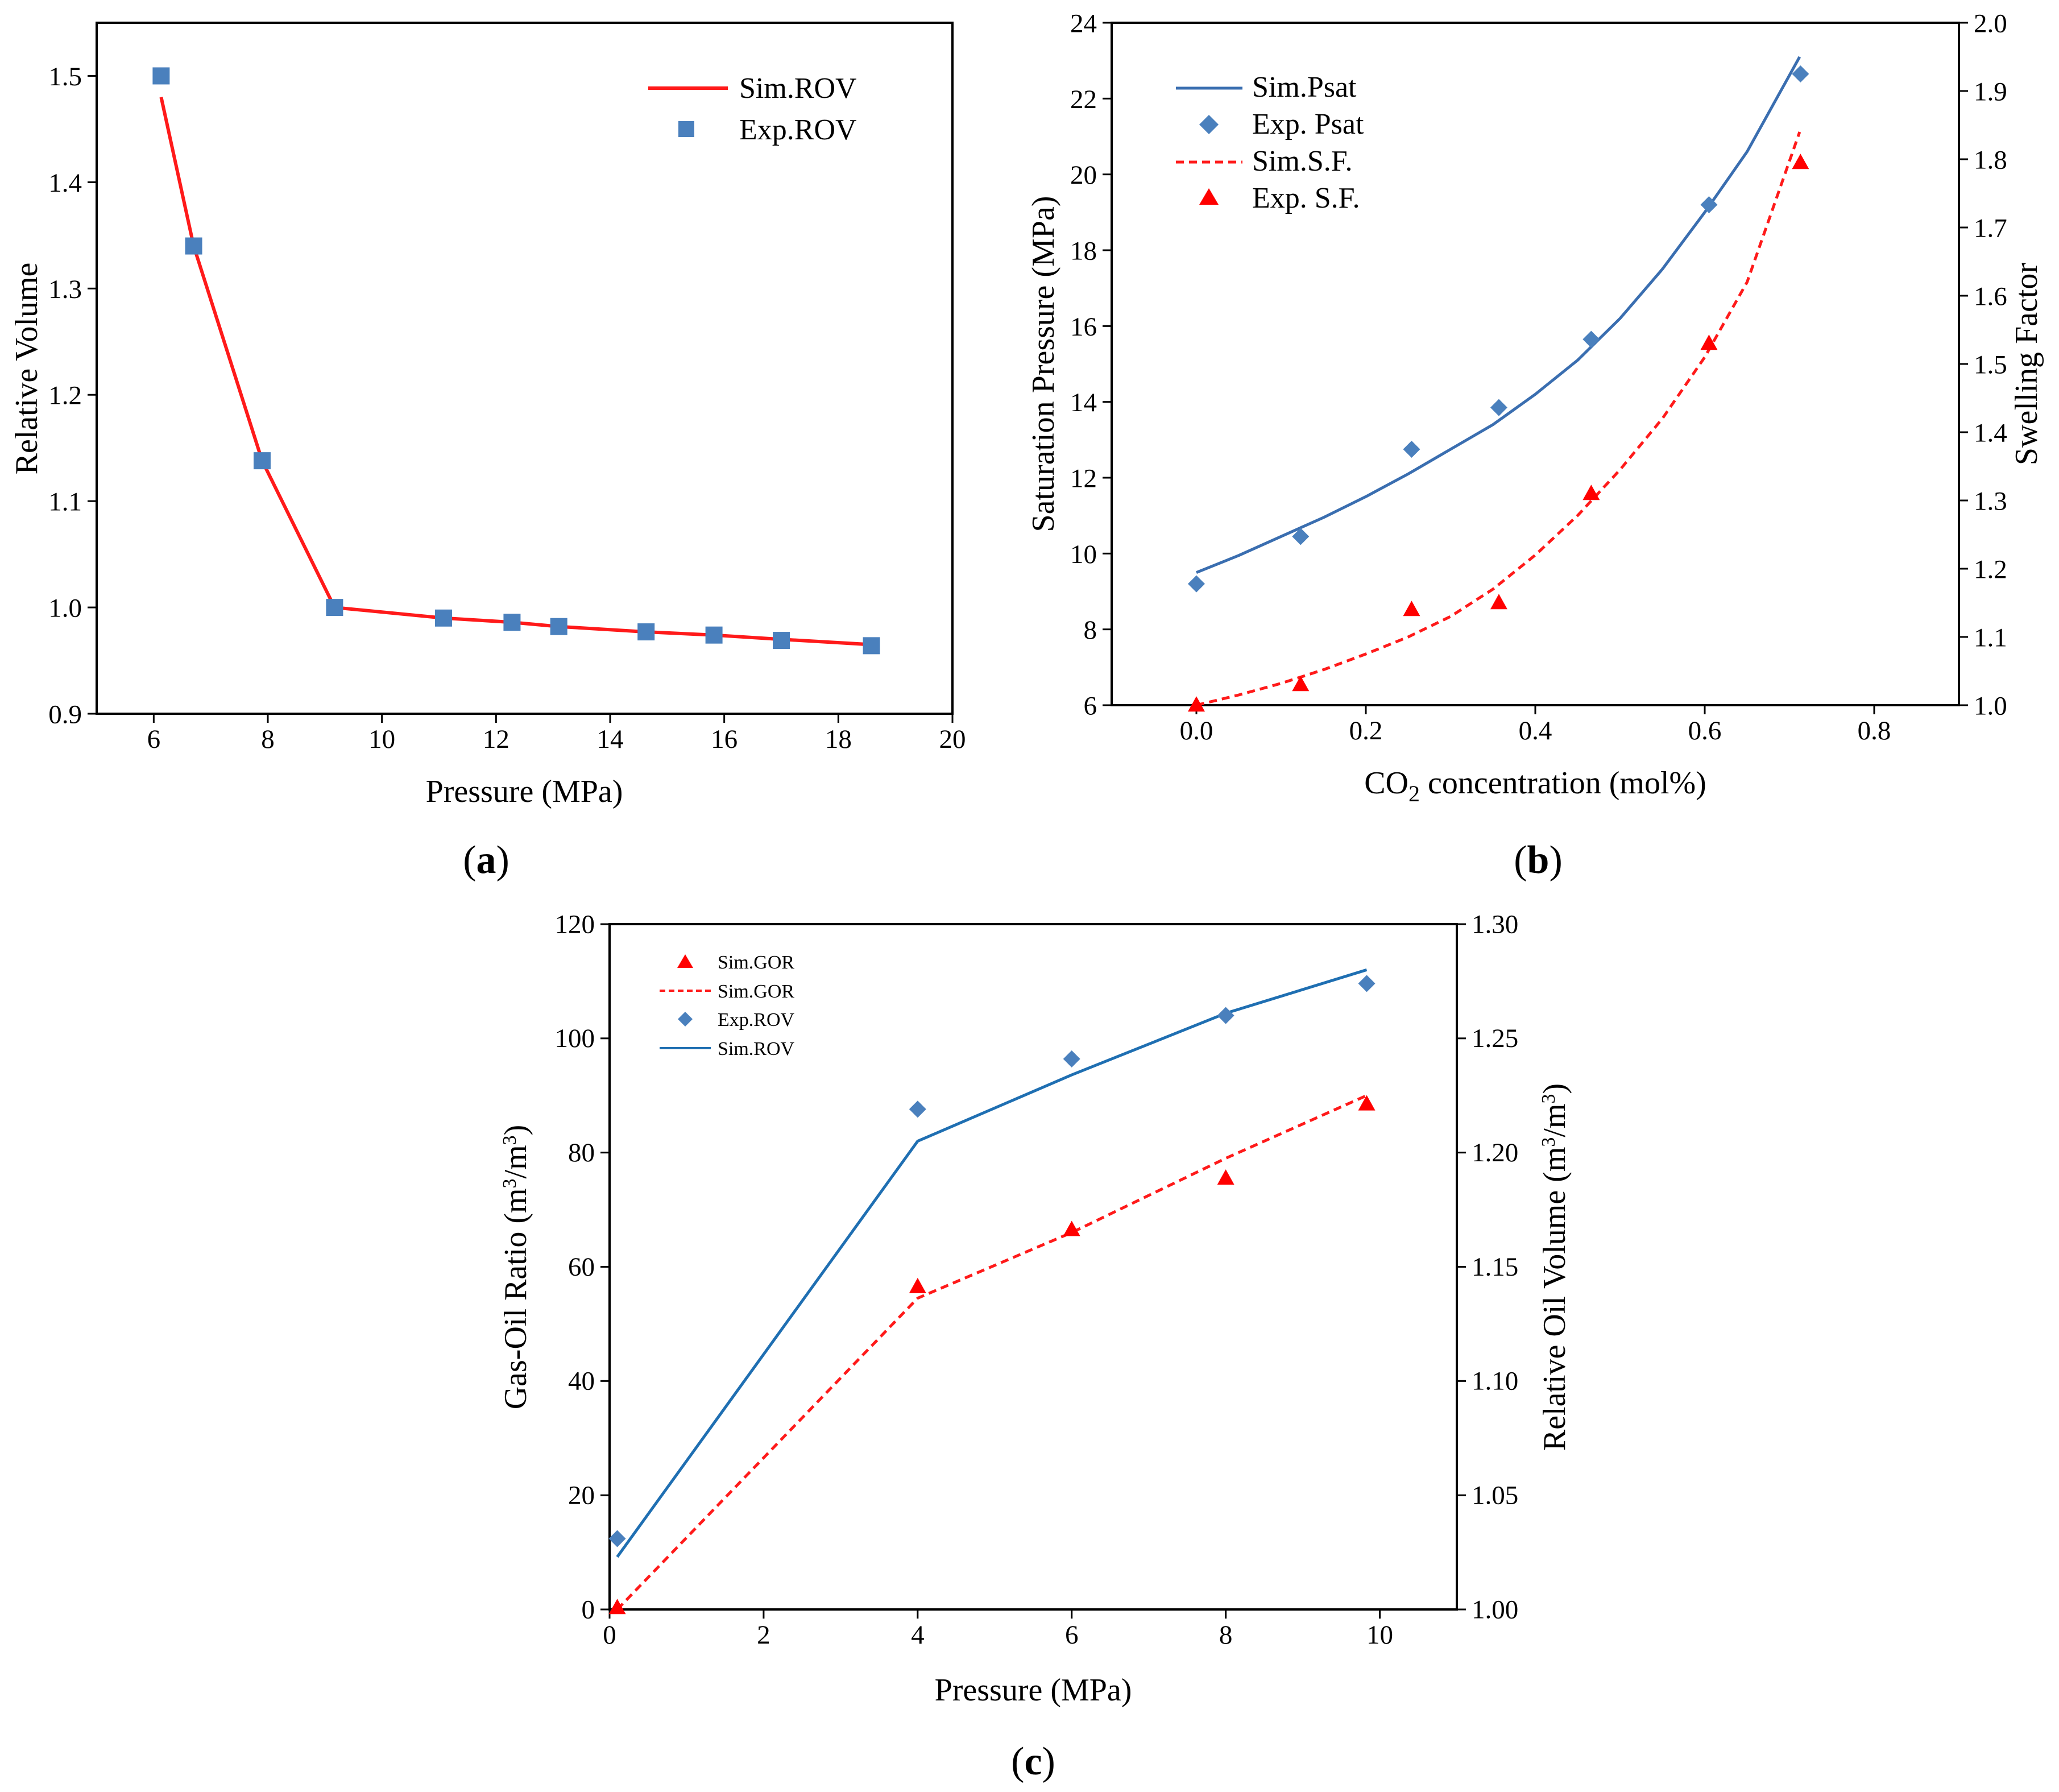  Describe the element at coordinates (1090, 706) in the screenshot. I see `y-tick-label-b-0: 6` at that location.